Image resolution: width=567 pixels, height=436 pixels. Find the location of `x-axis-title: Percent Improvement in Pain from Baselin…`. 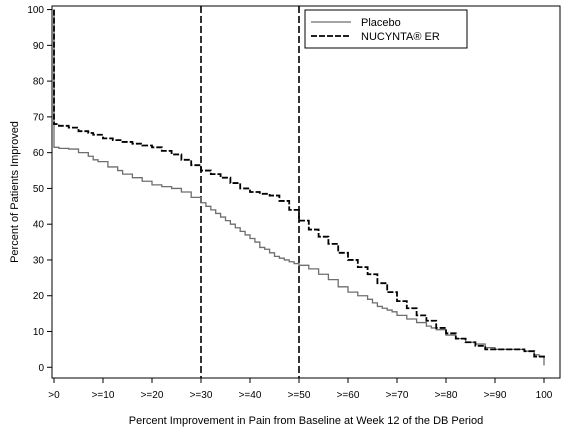

x-axis-title: Percent Improvement in Pain from Baselin… is located at coordinates (306, 421).